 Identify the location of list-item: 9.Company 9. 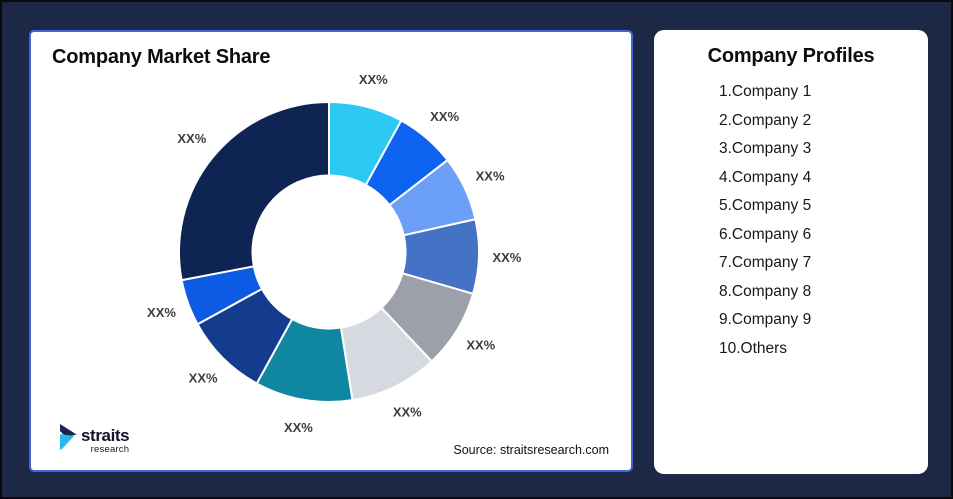
(765, 319).